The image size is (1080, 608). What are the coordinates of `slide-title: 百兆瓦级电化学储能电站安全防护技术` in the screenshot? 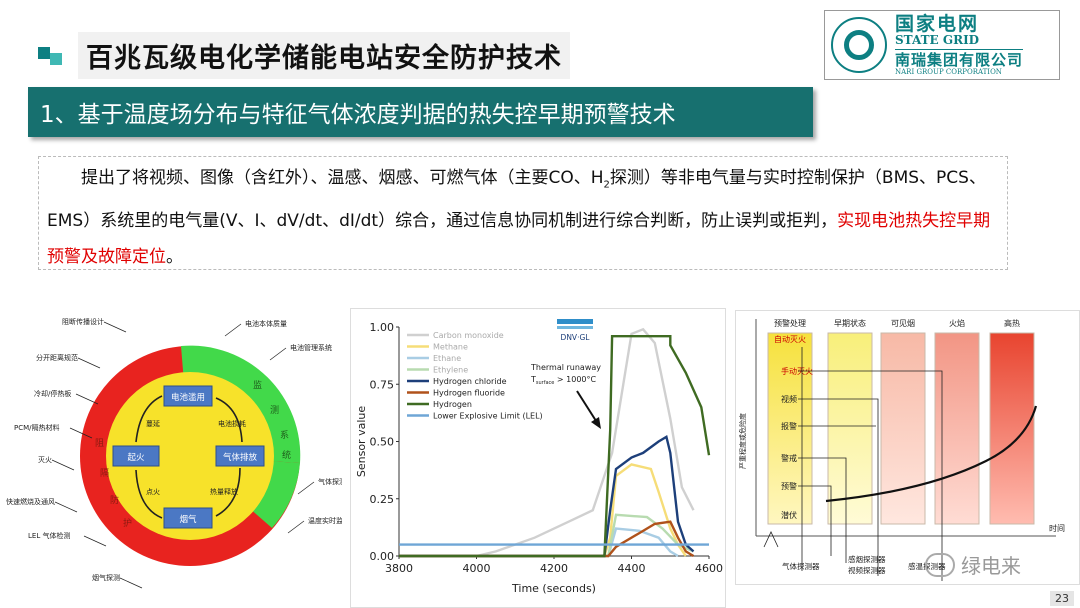 It's located at (324, 55).